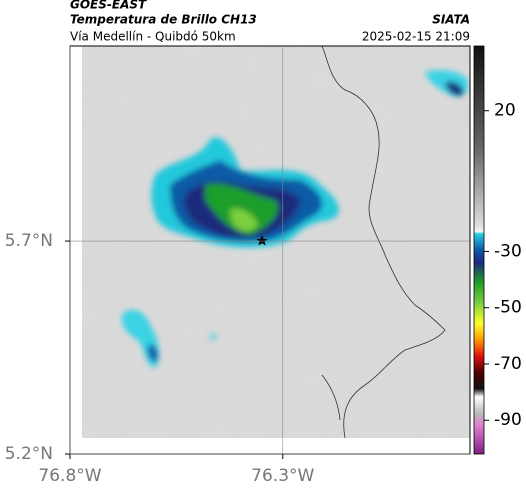 The width and height of the screenshot is (526, 495). What do you see at coordinates (282, 476) in the screenshot?
I see `x-tick-label: 76.3°W` at bounding box center [282, 476].